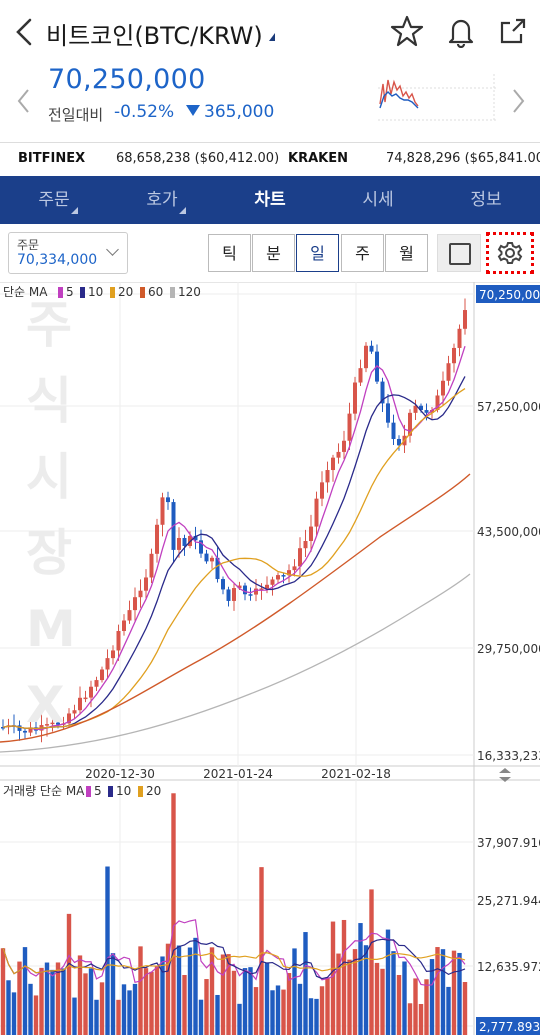 Image resolution: width=540 pixels, height=1035 pixels. What do you see at coordinates (317, 253) in the screenshot?
I see `period-day-button: 일` at bounding box center [317, 253].